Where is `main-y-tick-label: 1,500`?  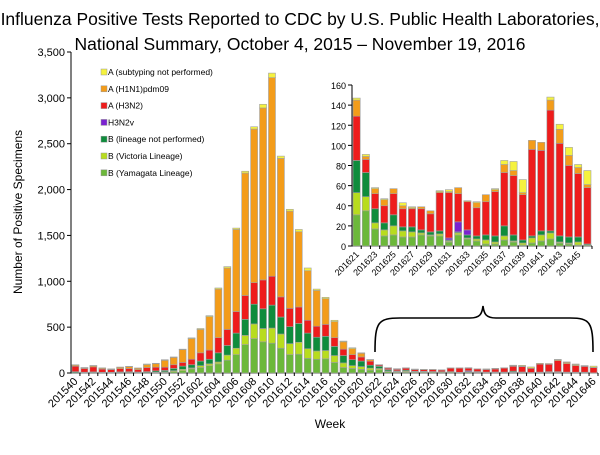
main-y-tick-label: 1,500 is located at coordinates (51, 236).